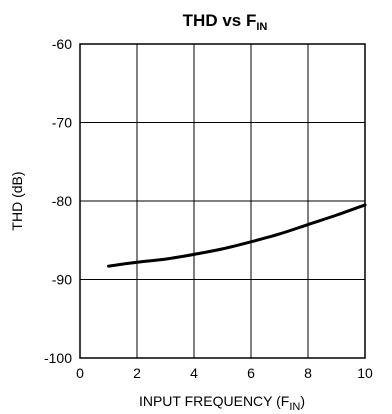 Image resolution: width=392 pixels, height=414 pixels. What do you see at coordinates (194, 373) in the screenshot?
I see `x-tick-label: 4` at bounding box center [194, 373].